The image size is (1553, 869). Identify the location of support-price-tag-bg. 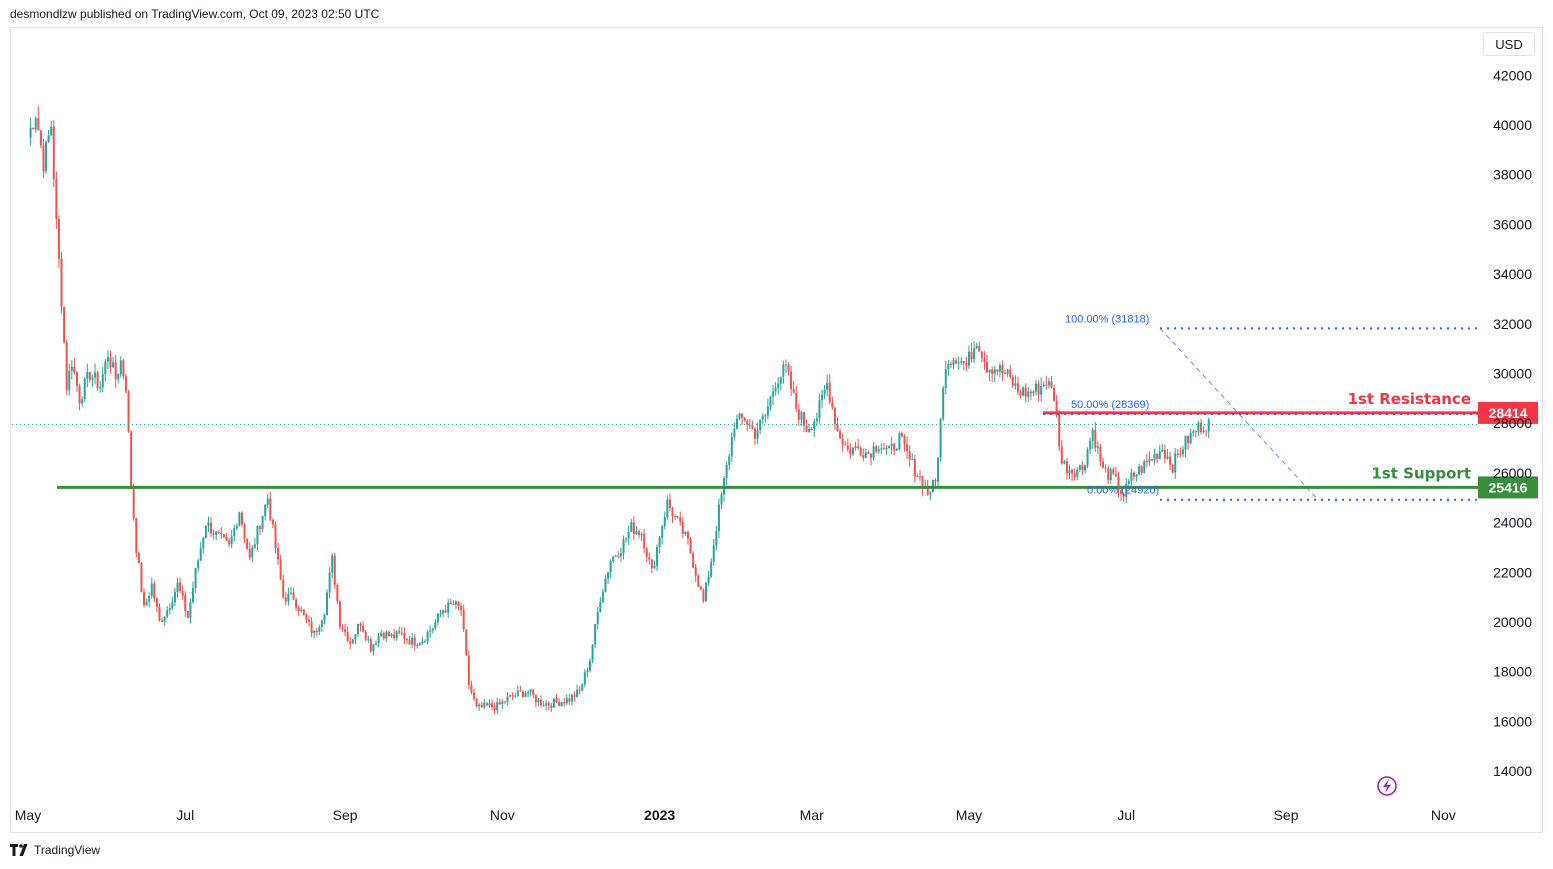
(1508, 487).